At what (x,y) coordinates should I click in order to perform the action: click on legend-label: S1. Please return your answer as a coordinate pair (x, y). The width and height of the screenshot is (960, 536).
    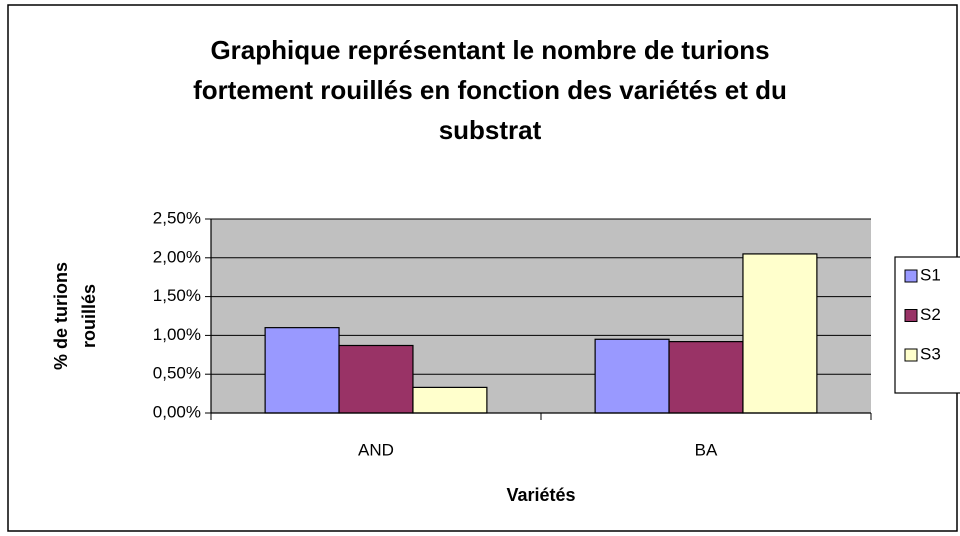
    Looking at the image, I should click on (930, 274).